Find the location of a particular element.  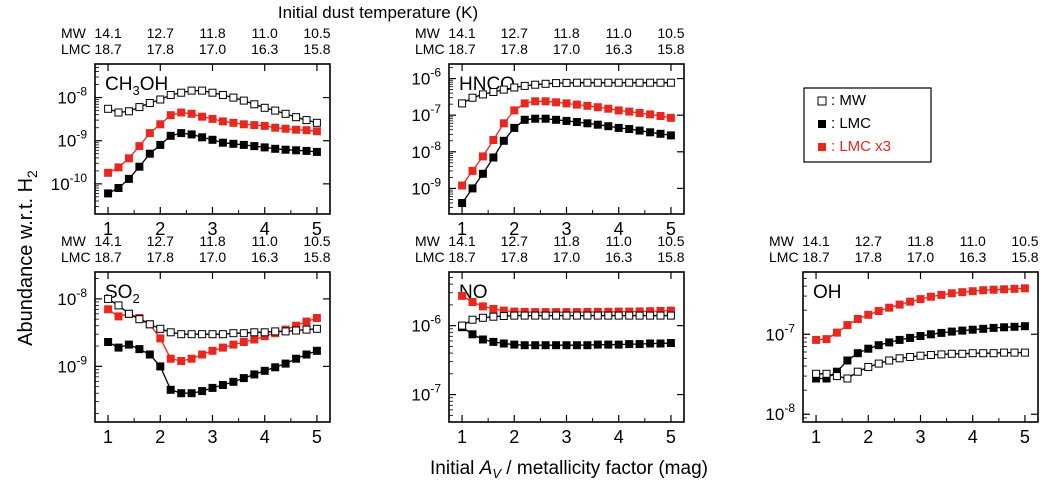

x-axis-label-pre: Initial is located at coordinates (455, 468).